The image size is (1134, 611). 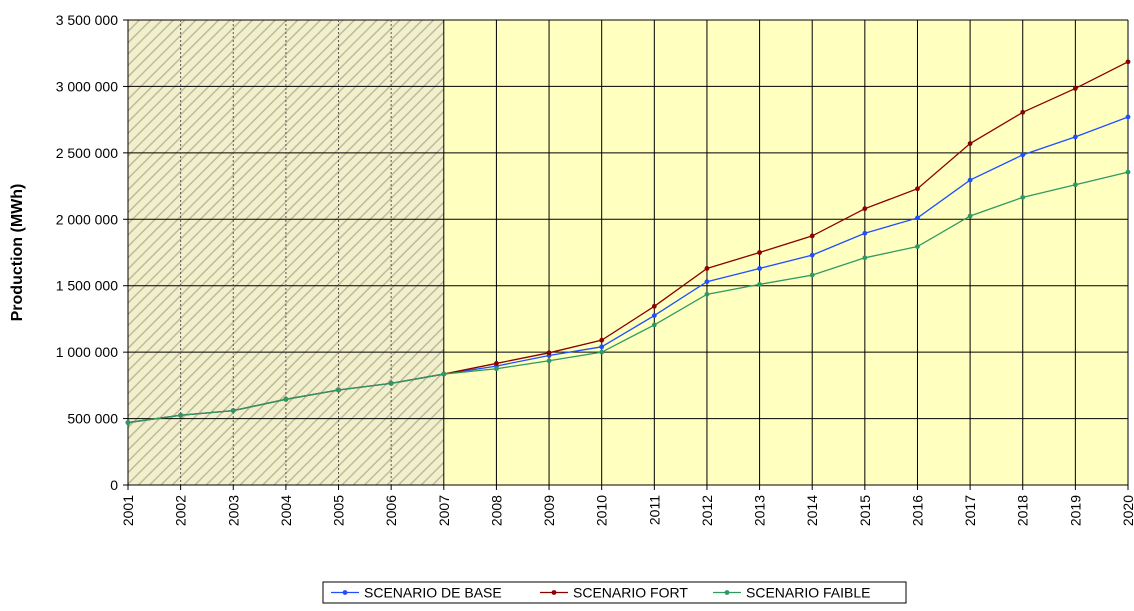 What do you see at coordinates (496, 510) in the screenshot?
I see `x-tick-label: 2008` at bounding box center [496, 510].